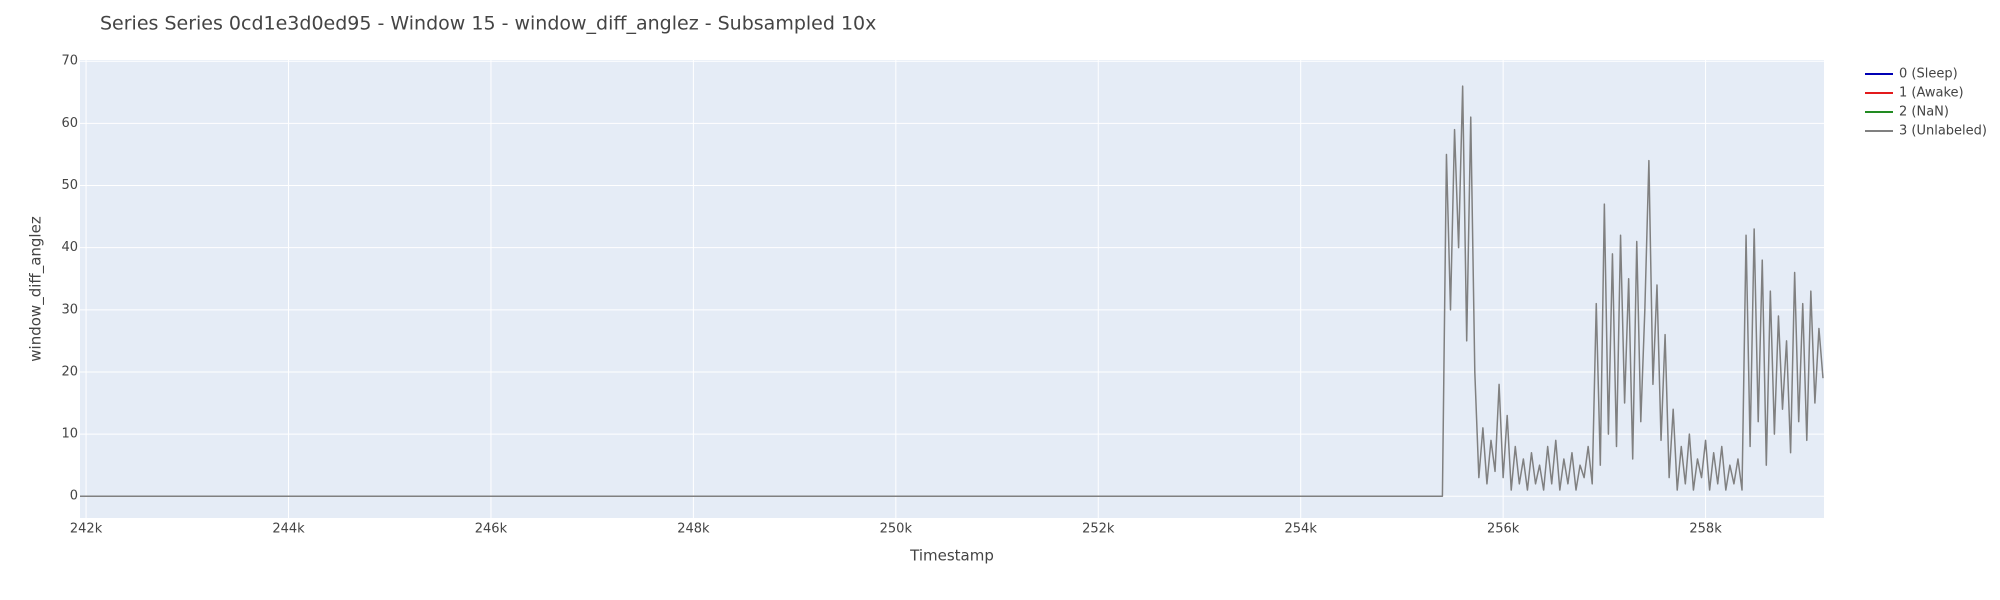 The height and width of the screenshot is (600, 2000). I want to click on y-tick-label: 70, so click(69, 61).